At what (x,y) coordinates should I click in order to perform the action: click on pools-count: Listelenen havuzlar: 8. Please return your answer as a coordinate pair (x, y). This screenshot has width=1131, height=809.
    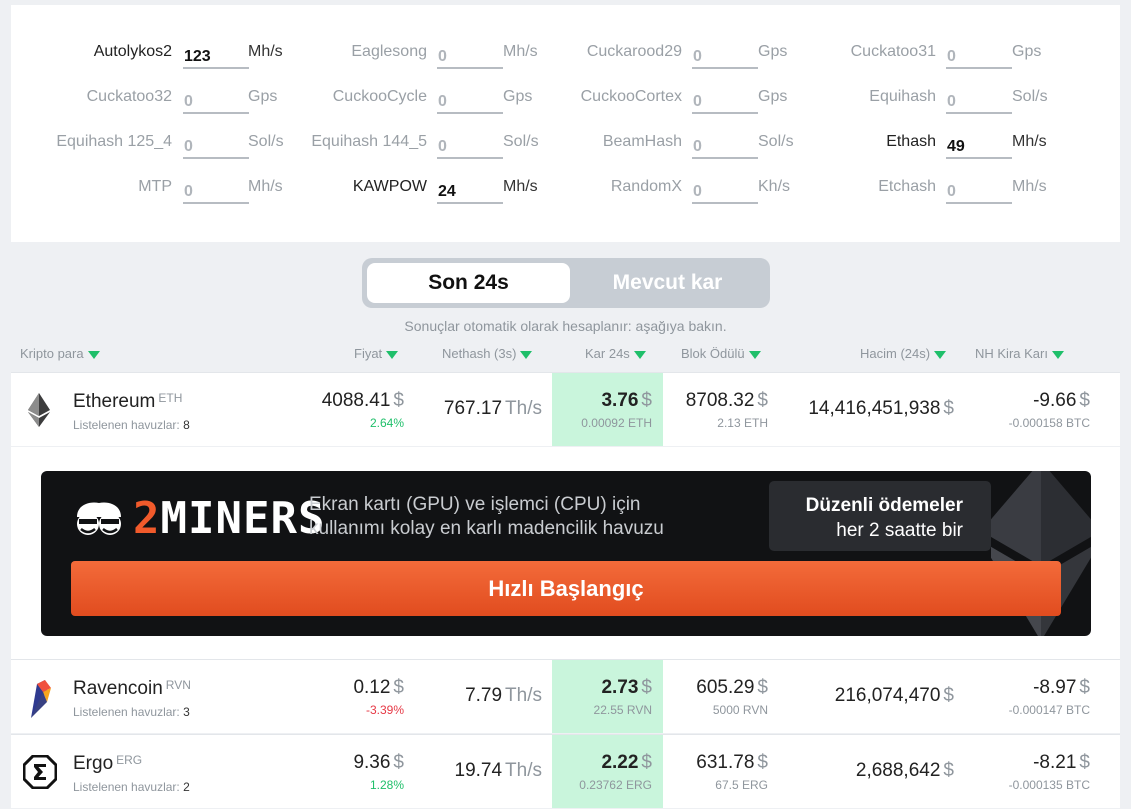
    Looking at the image, I should click on (131, 425).